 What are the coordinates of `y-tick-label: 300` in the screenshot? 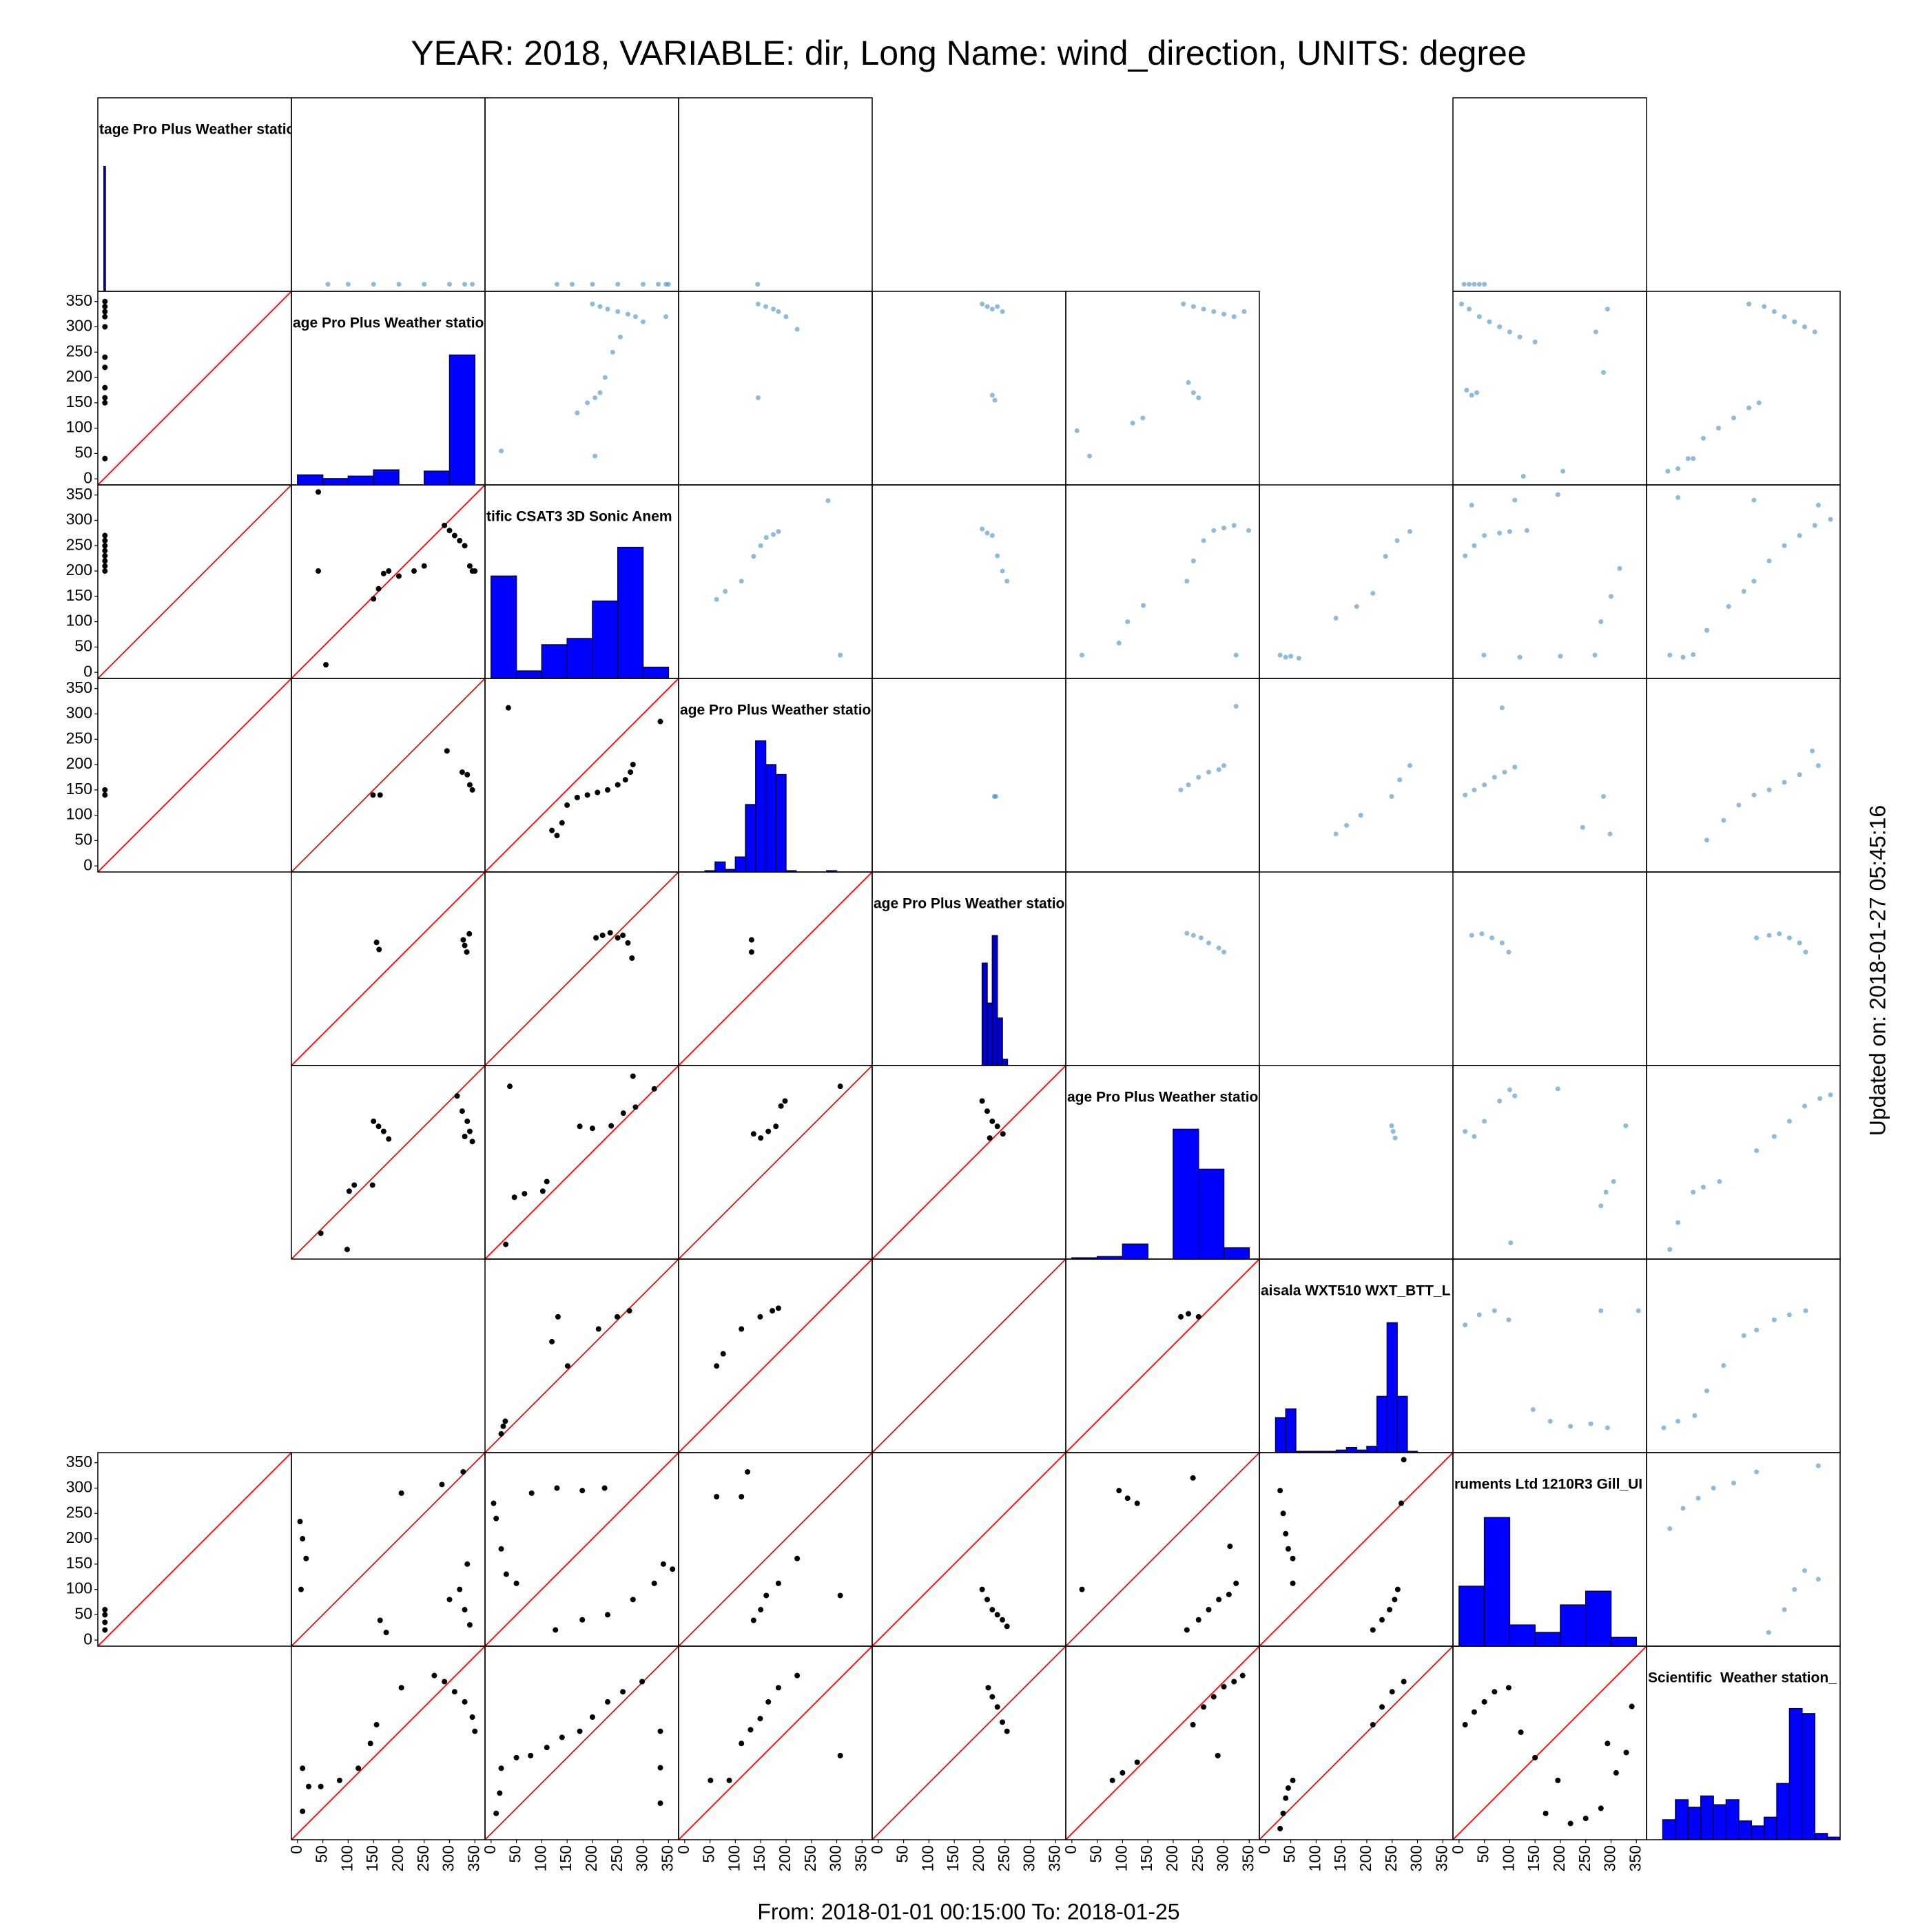 It's located at (79, 1487).